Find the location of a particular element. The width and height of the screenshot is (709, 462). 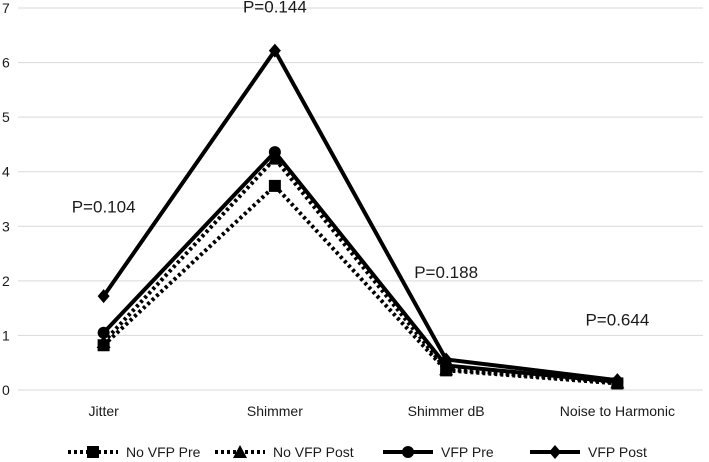

y-tick-label: 1 is located at coordinates (6, 335).